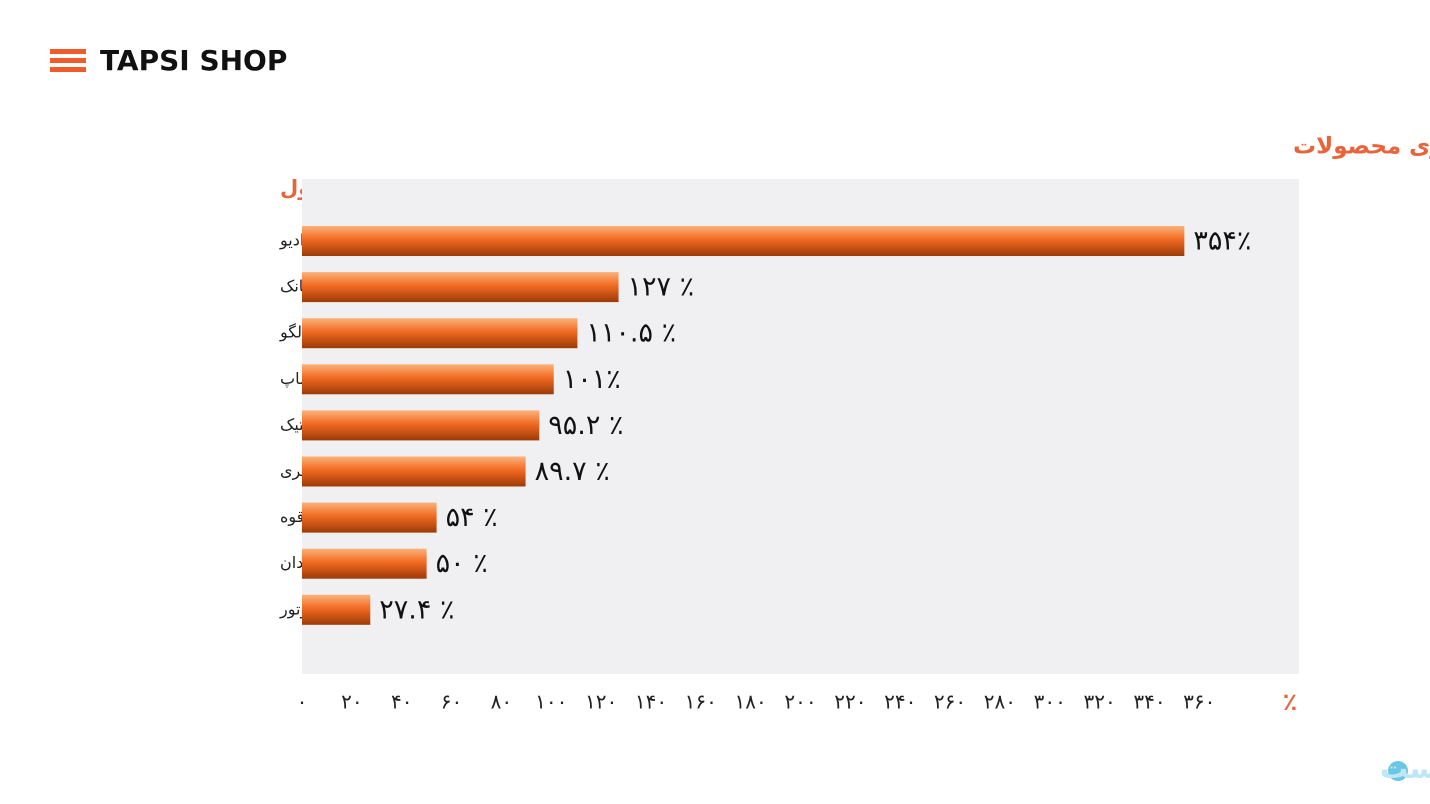 The image size is (1430, 804). Describe the element at coordinates (950, 702) in the screenshot. I see `x-tick-label: ۲۶۰` at that location.